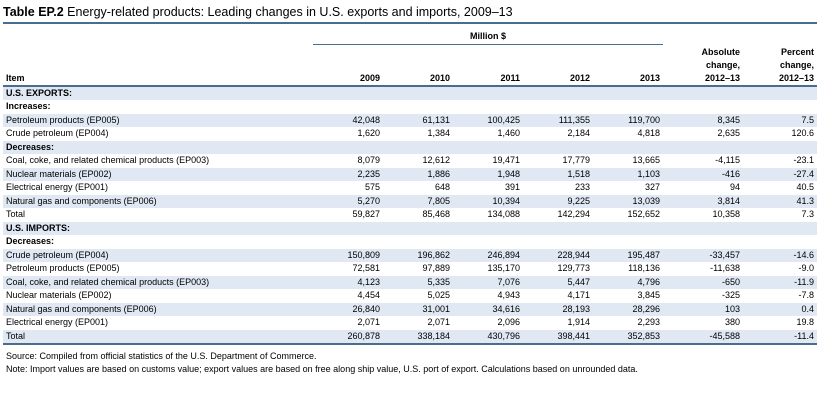  Describe the element at coordinates (506, 160) in the screenshot. I see `value-cell: 19,471` at that location.